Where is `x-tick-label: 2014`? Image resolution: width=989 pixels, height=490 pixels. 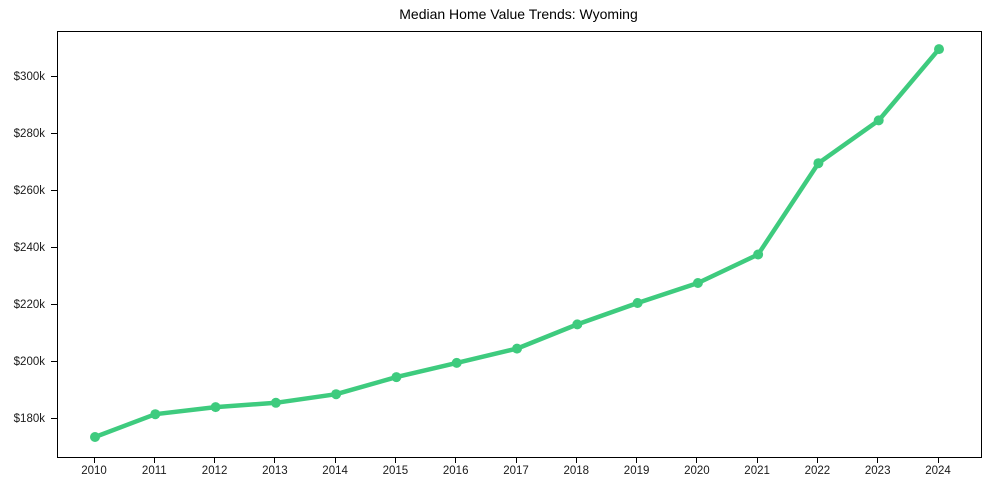
x-tick-label: 2014 is located at coordinates (335, 471).